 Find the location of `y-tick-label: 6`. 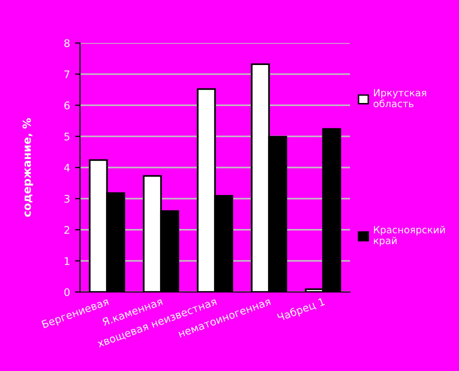

y-tick-label: 6 is located at coordinates (67, 105).